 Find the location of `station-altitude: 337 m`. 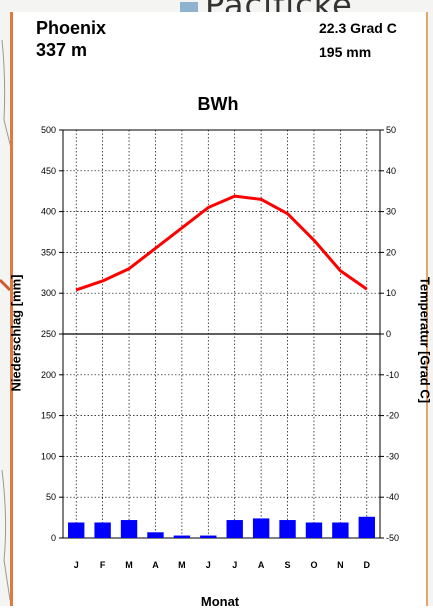

station-altitude: 337 m is located at coordinates (62, 50).